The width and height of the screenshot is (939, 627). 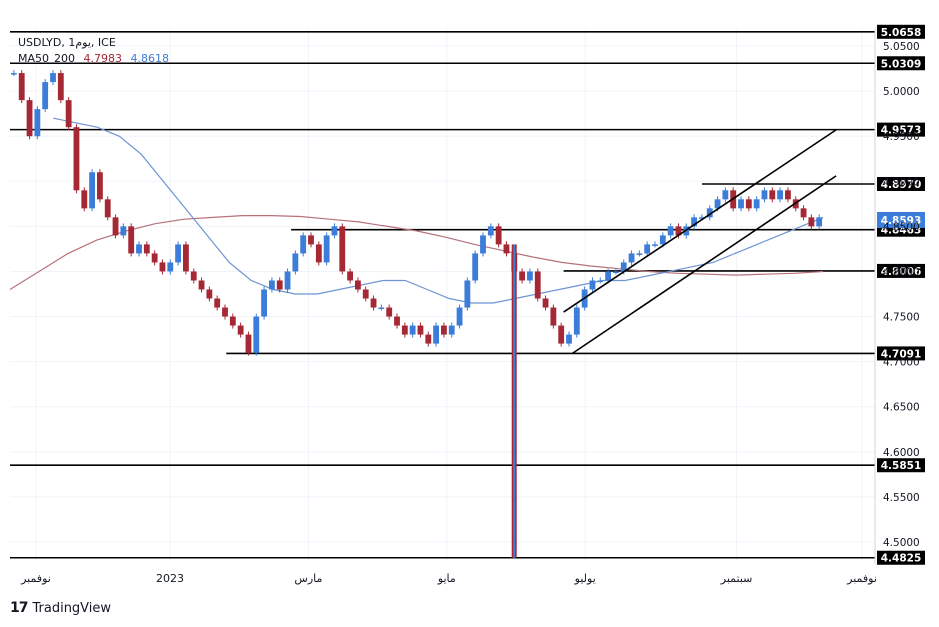 I want to click on y-tick-label: 4.7000, so click(x=901, y=363).